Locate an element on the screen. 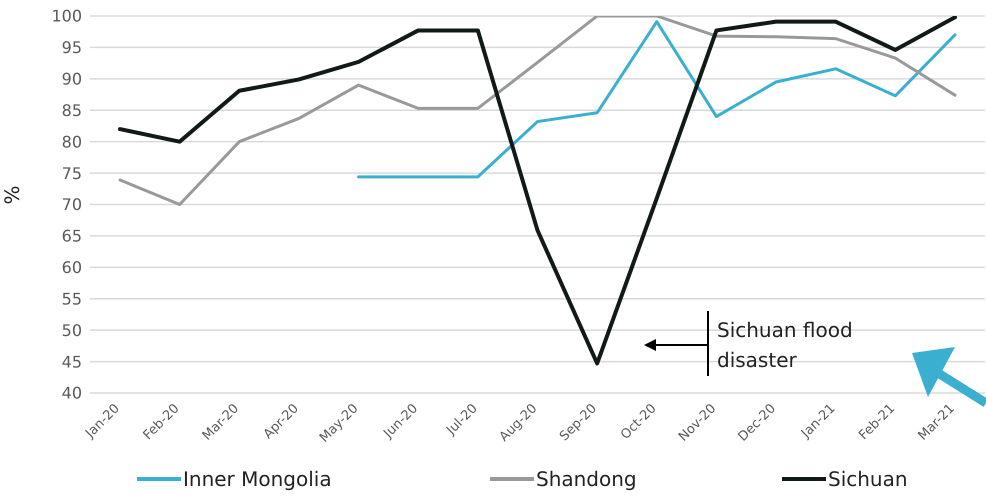 This screenshot has width=986, height=499. y-tick-label: 50 is located at coordinates (72, 330).